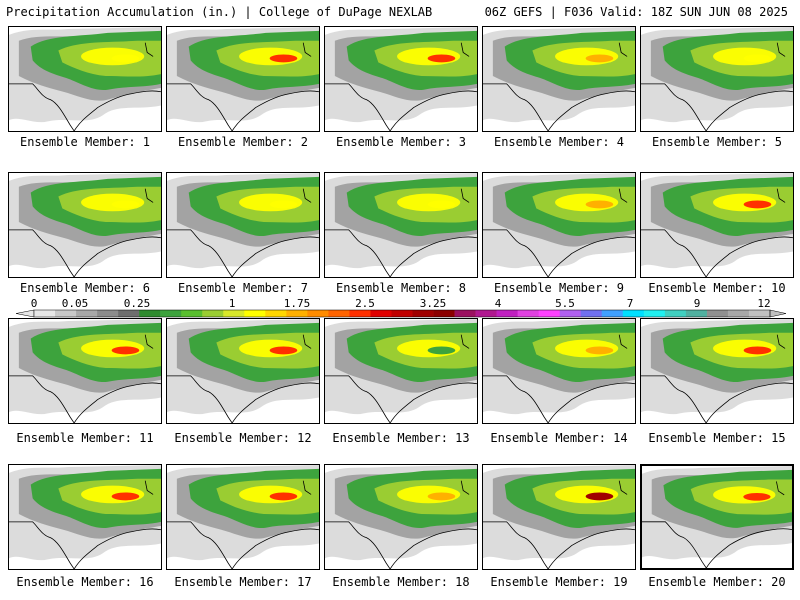 This screenshot has height=600, width=800. Describe the element at coordinates (433, 304) in the screenshot. I see `colorbar-tick-label: 3.25` at that location.